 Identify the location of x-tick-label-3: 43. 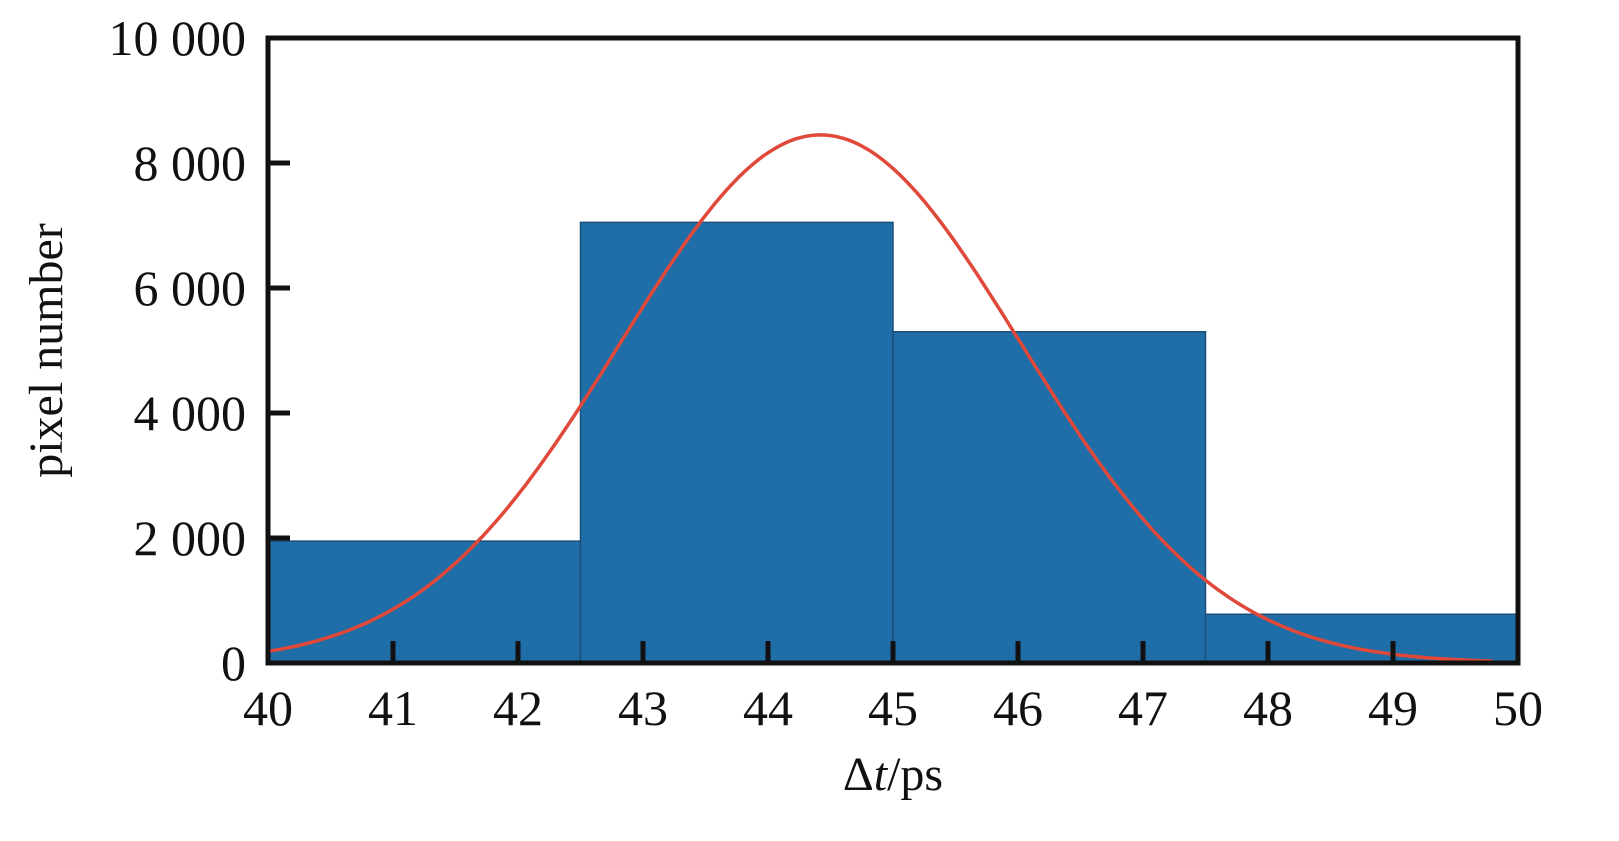
(643, 708).